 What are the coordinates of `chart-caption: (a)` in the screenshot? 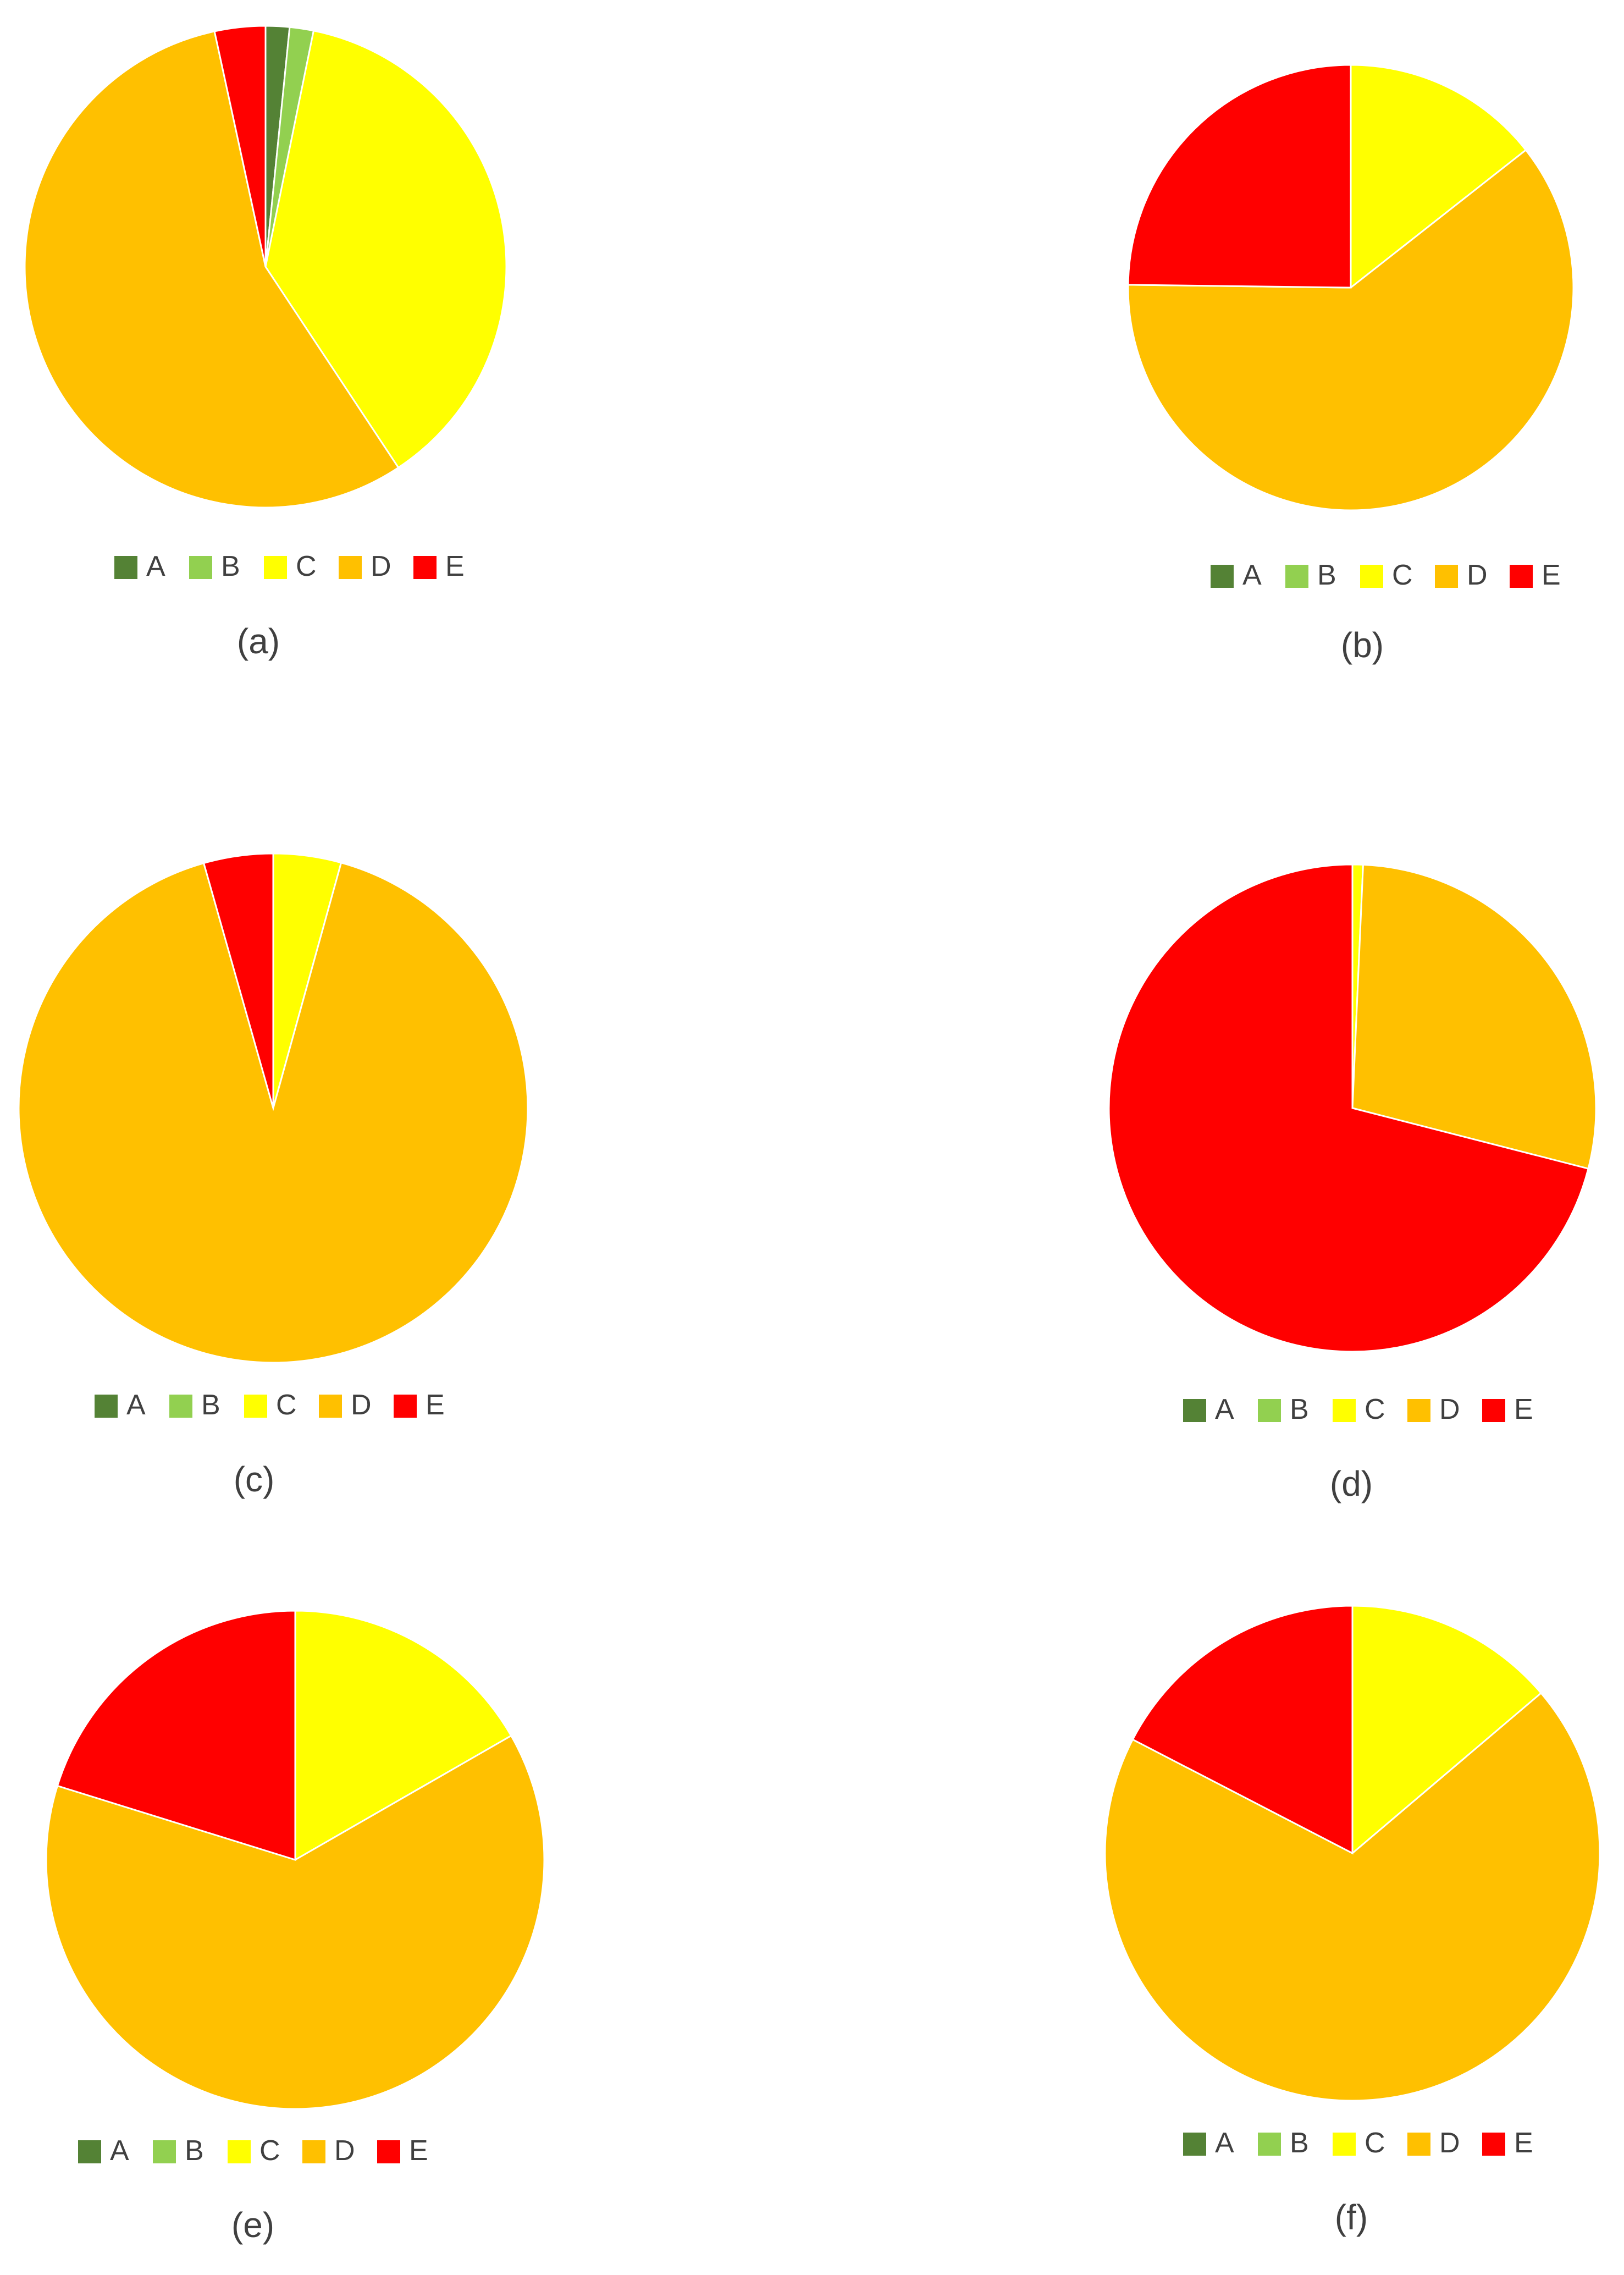 It's located at (258, 641).